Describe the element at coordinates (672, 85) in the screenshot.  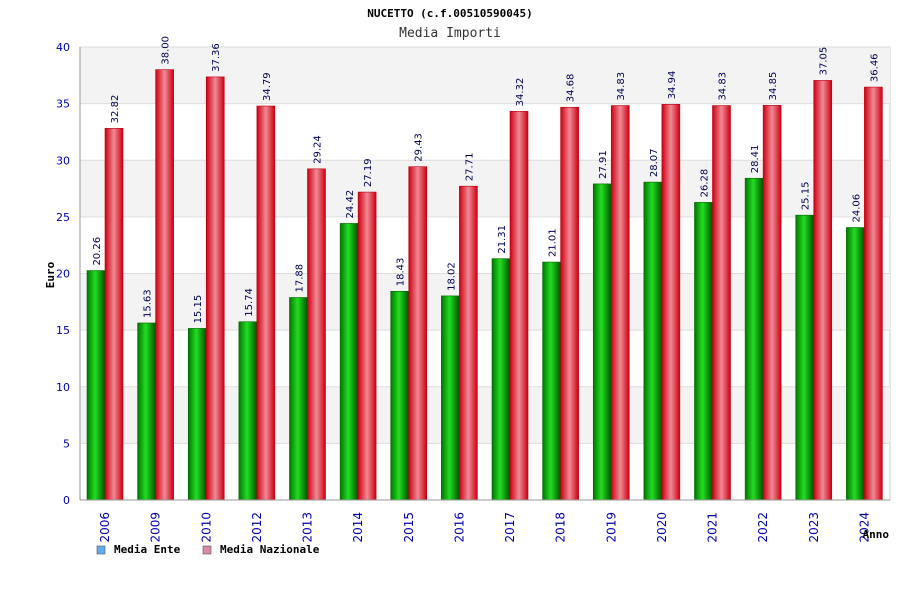
I see `data-label: 34.94` at that location.